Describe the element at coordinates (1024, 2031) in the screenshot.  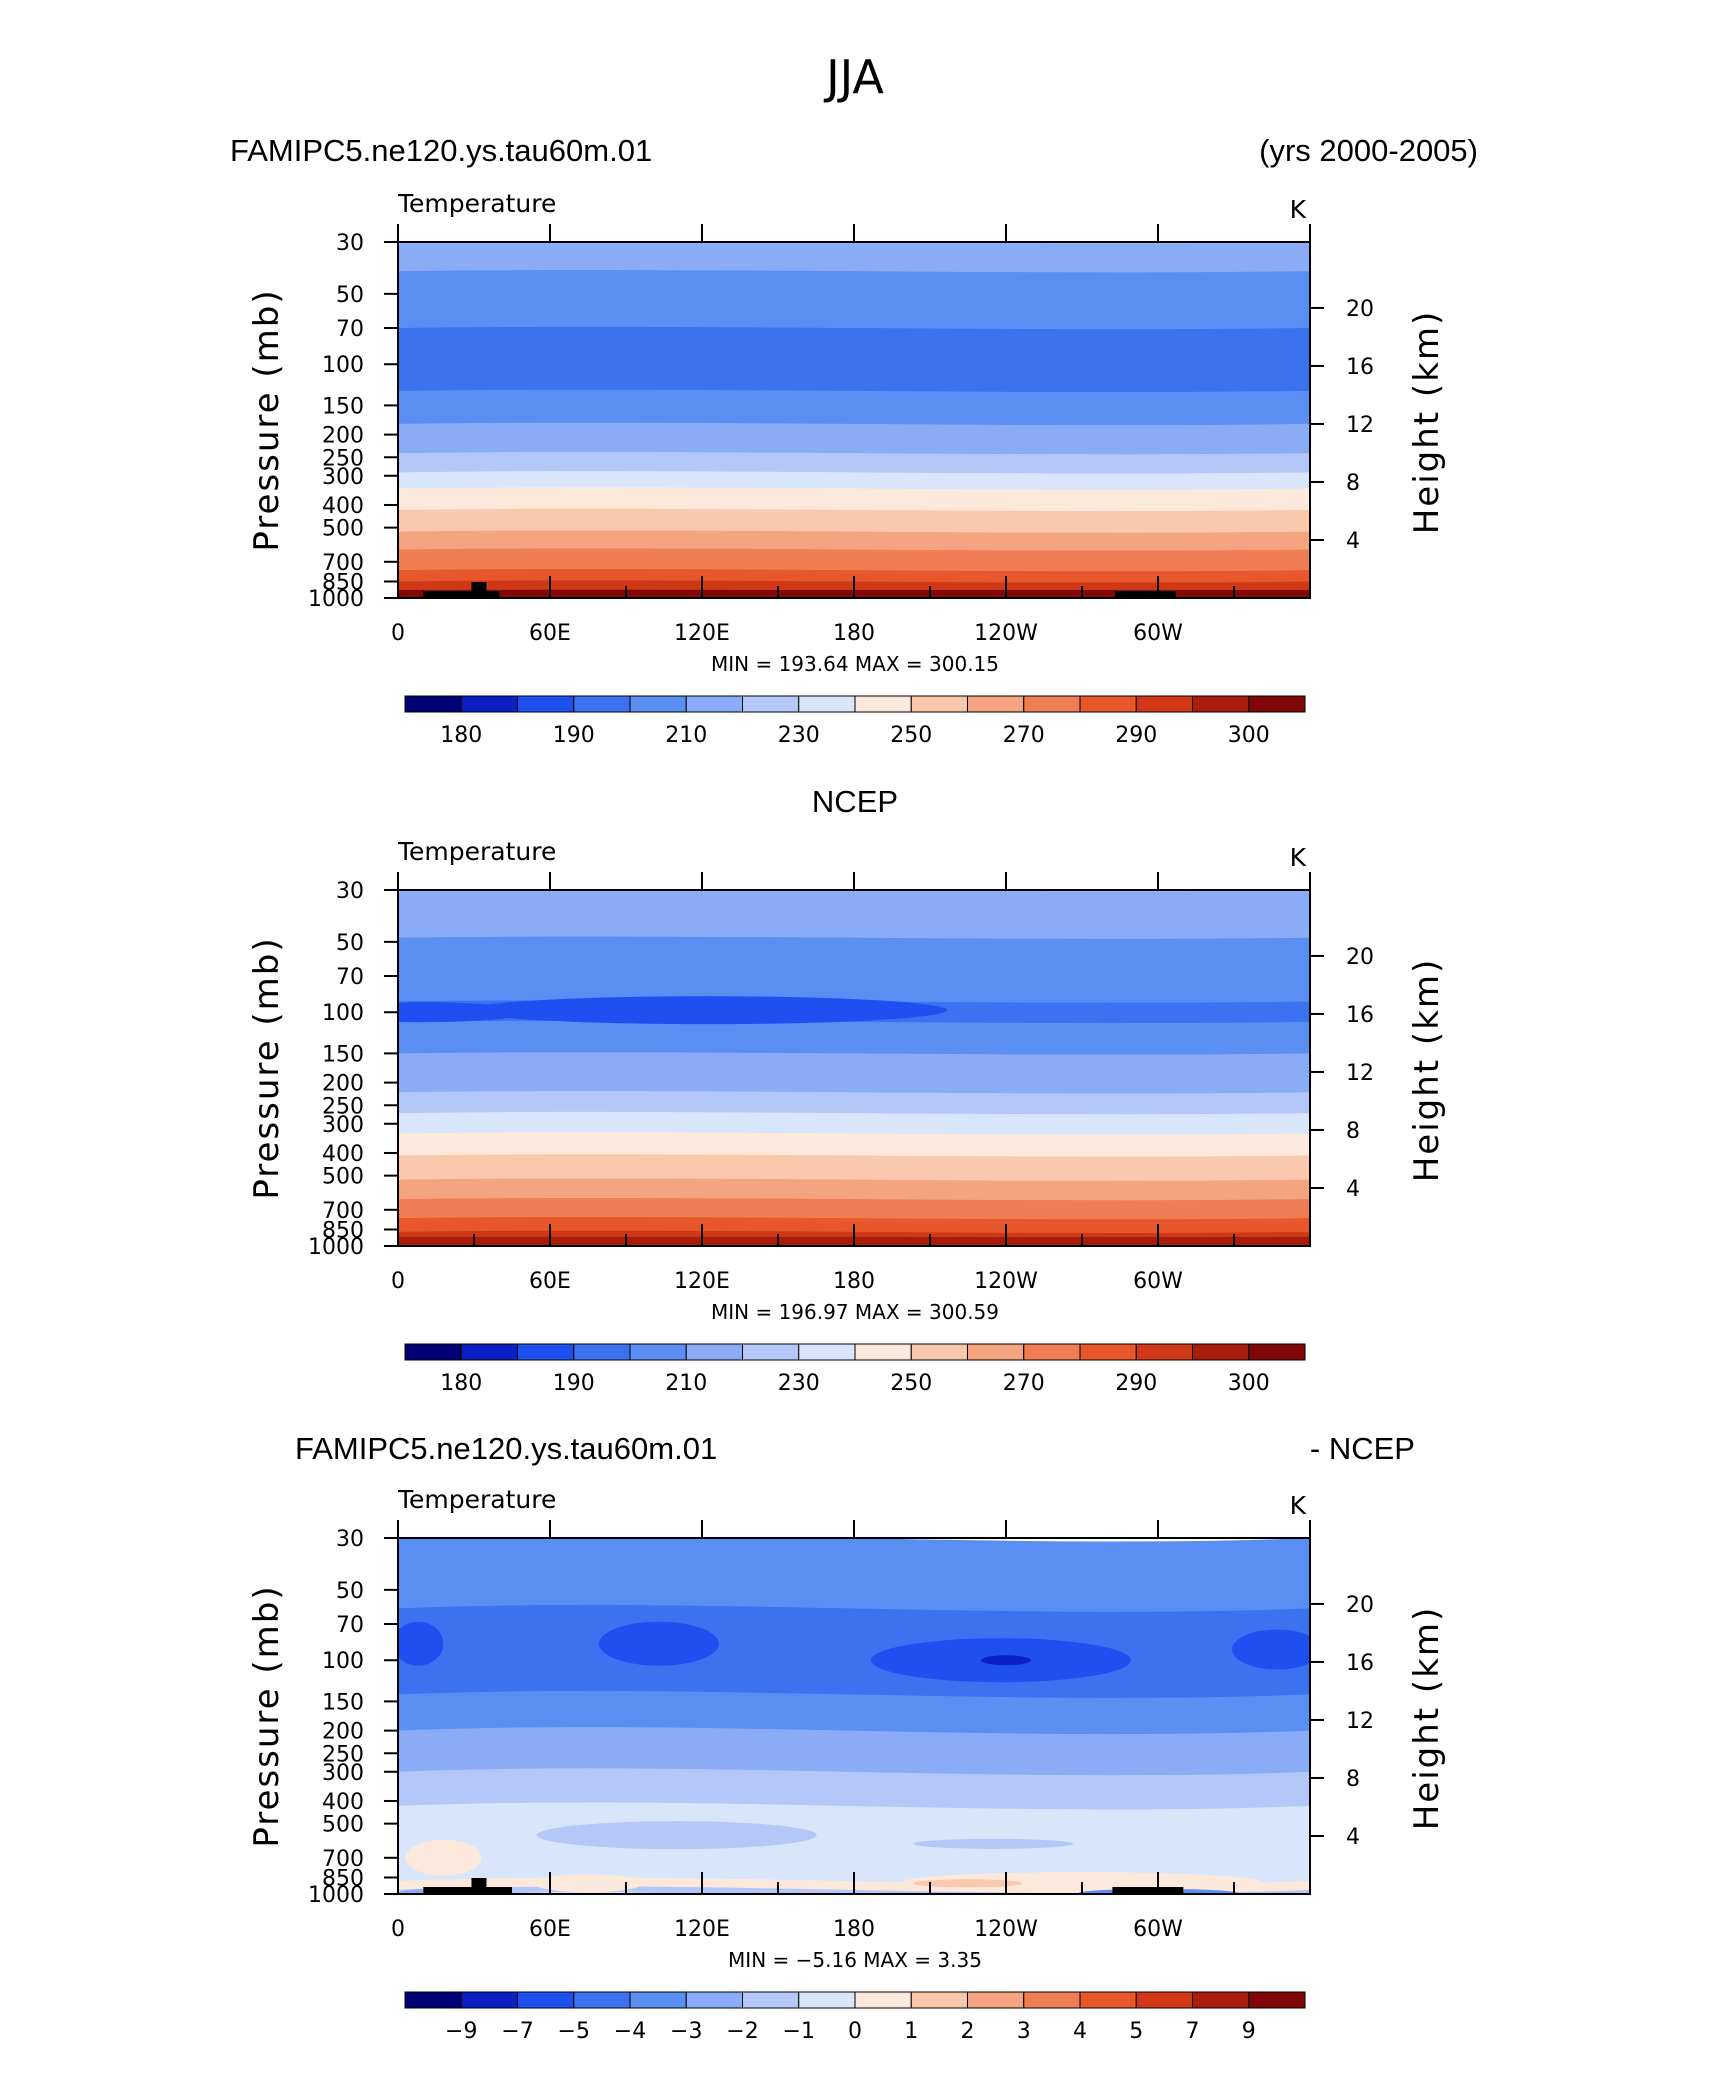
I see `colorbar-label: 3` at that location.